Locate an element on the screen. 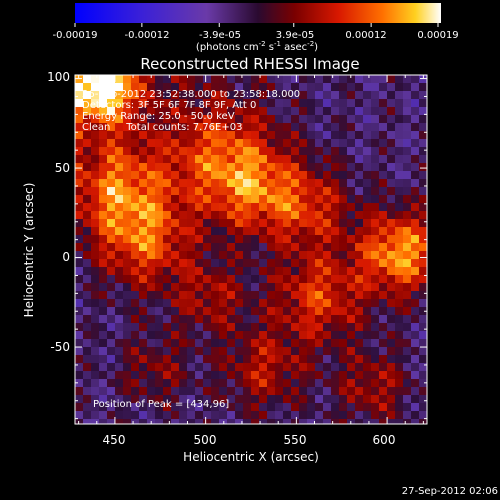 The height and width of the screenshot is (500, 500). x-tick-label: 550 is located at coordinates (295, 440).